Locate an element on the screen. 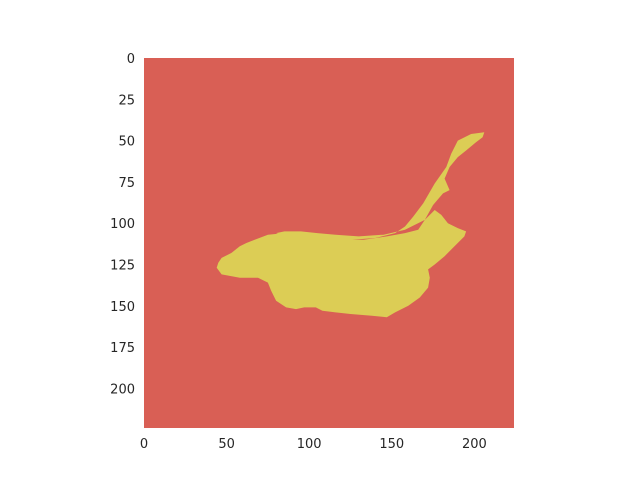  y-axis: 0 25 50 75 100 125 150 175 200 is located at coordinates (122, 224).